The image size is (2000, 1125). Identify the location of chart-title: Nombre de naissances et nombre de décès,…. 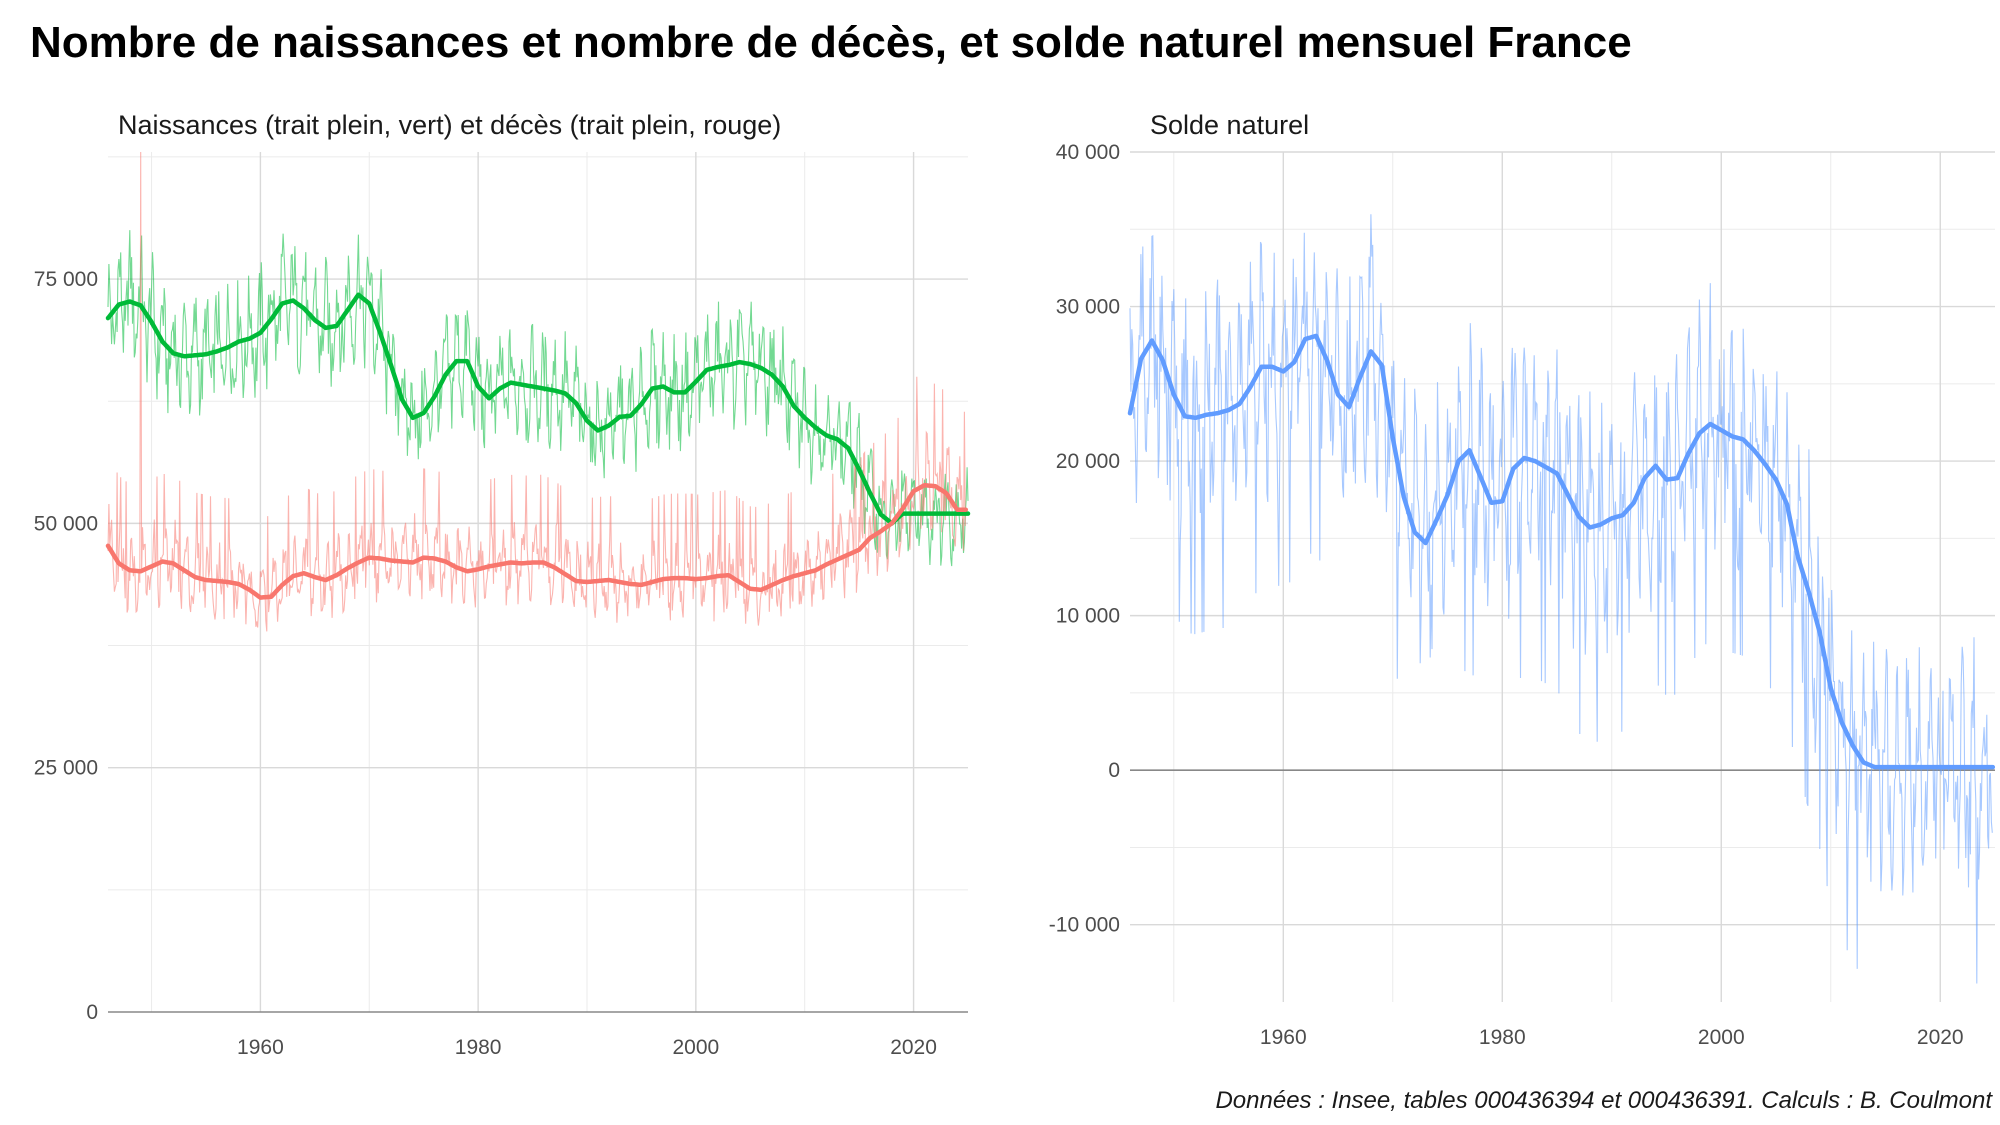
(831, 42).